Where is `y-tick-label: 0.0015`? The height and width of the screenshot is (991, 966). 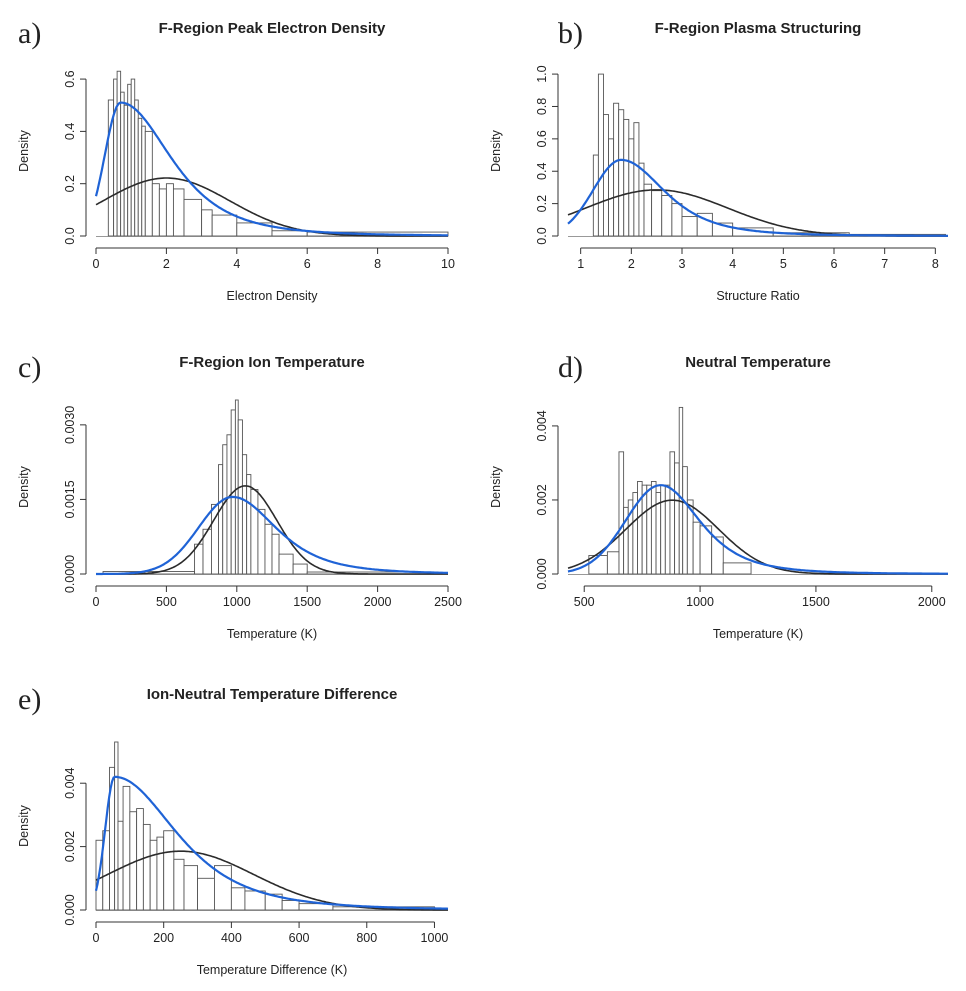 y-tick-label: 0.0015 is located at coordinates (70, 499).